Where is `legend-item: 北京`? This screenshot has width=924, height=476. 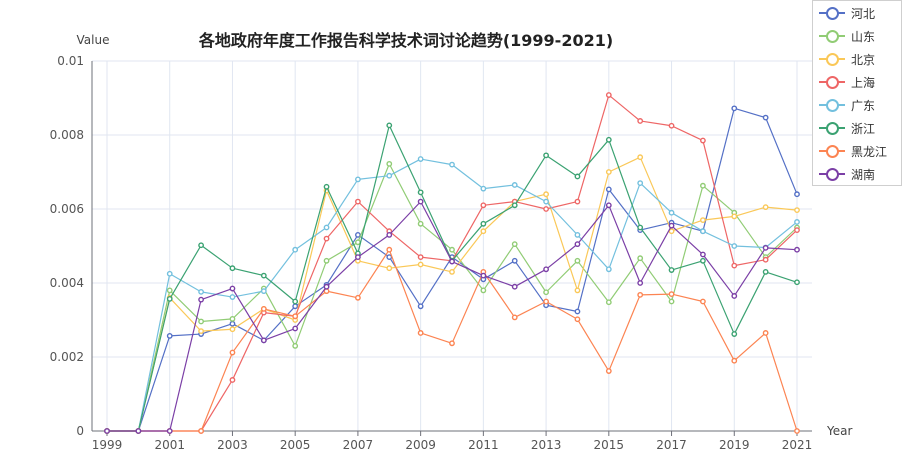 legend-item: 北京 is located at coordinates (847, 59).